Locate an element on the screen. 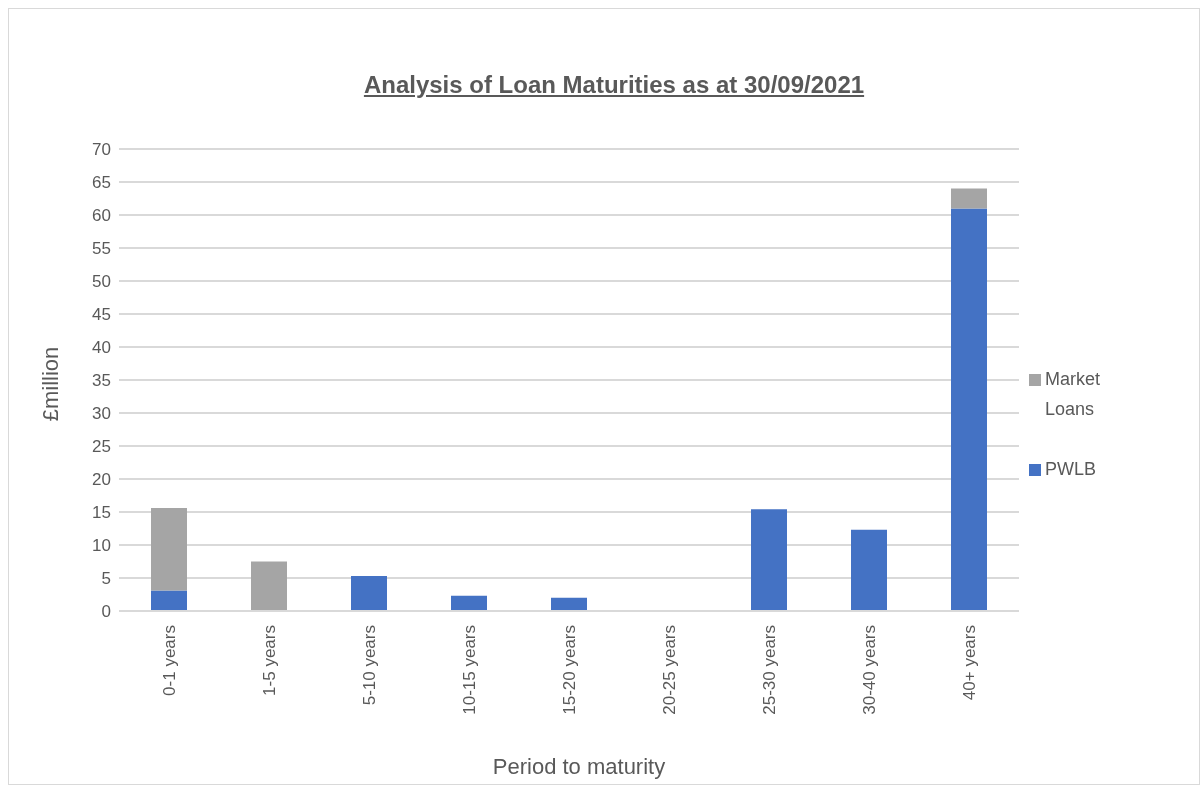 The width and height of the screenshot is (1203, 789). y-tick-label: 55 is located at coordinates (101, 249).